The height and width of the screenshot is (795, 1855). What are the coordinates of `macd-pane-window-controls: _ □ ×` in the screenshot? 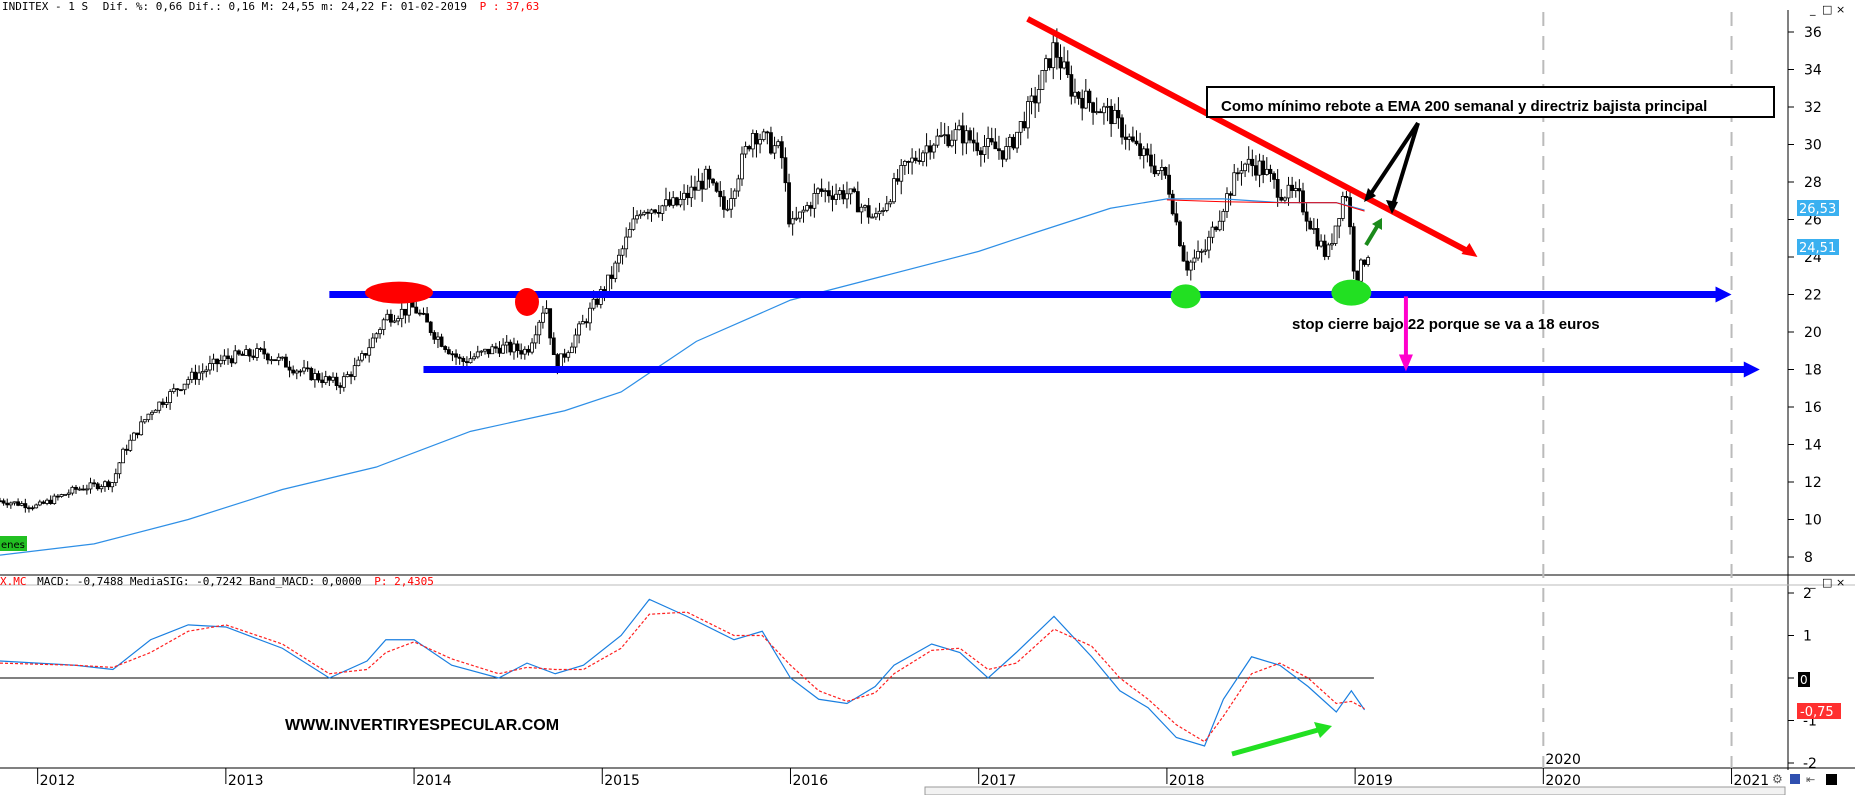 It's located at (1827, 582).